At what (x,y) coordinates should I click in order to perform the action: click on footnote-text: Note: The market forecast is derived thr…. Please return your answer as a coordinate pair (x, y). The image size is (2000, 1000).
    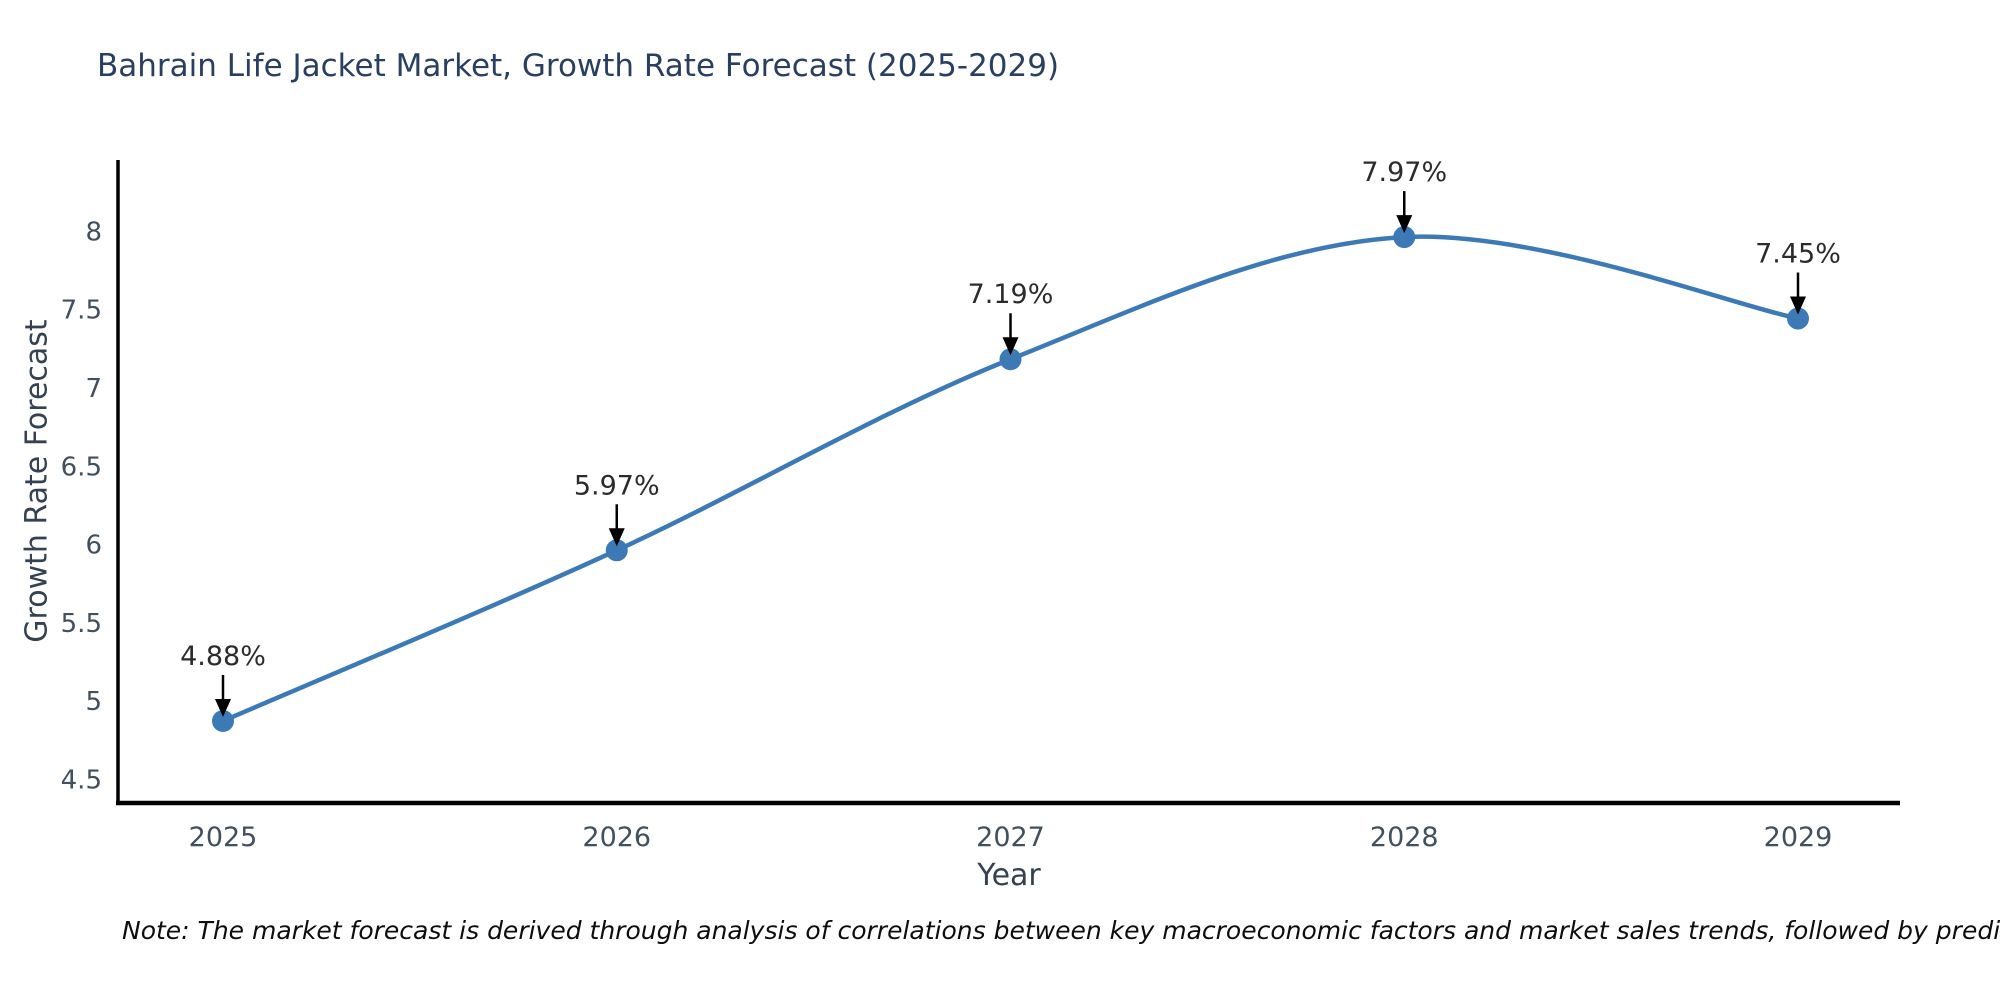
    Looking at the image, I should click on (1061, 930).